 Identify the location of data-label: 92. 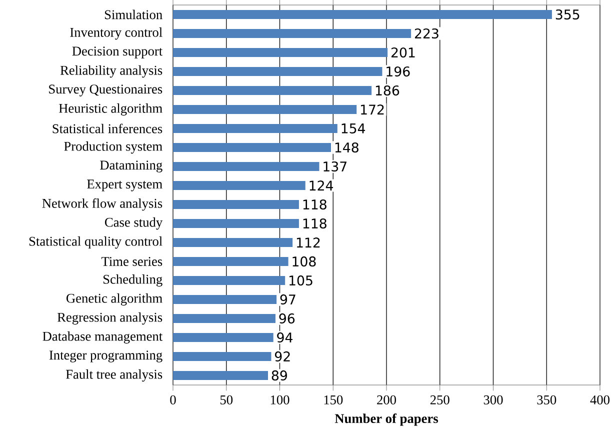
(282, 356).